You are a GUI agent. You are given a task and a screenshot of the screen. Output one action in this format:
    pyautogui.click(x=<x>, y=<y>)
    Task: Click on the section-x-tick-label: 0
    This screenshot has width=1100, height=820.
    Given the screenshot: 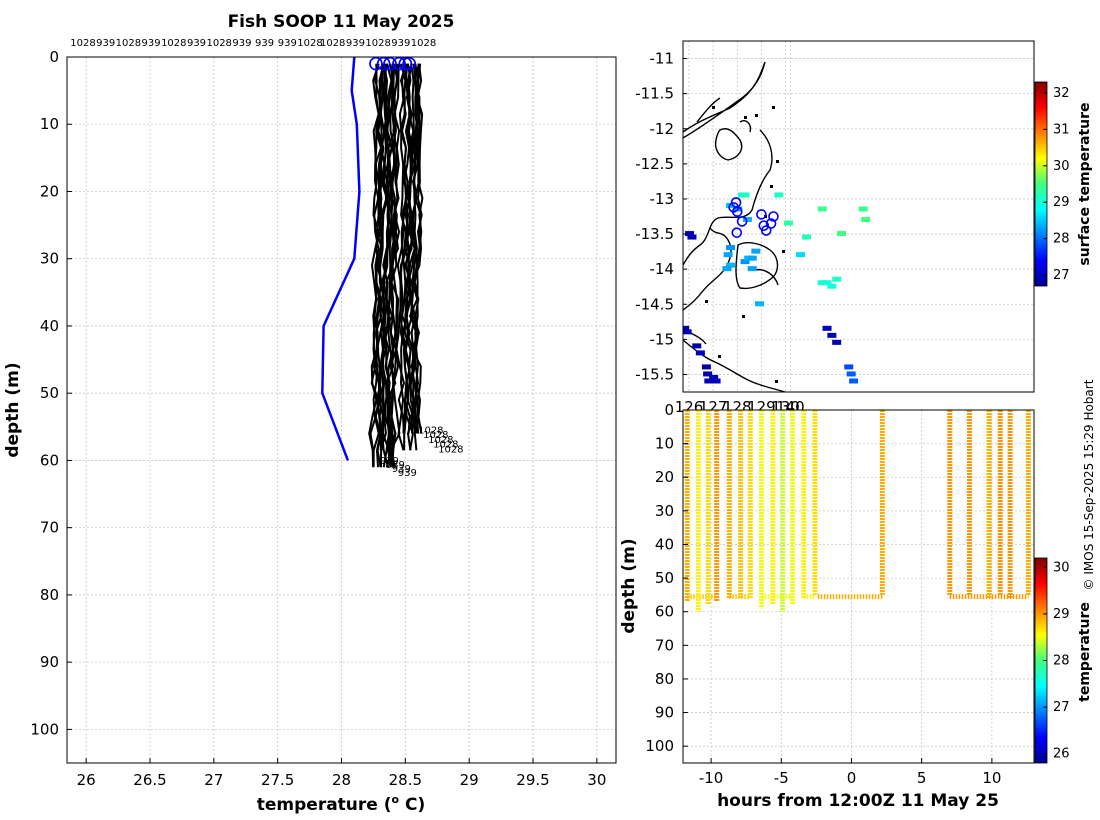 What is the action you would take?
    pyautogui.click(x=852, y=778)
    